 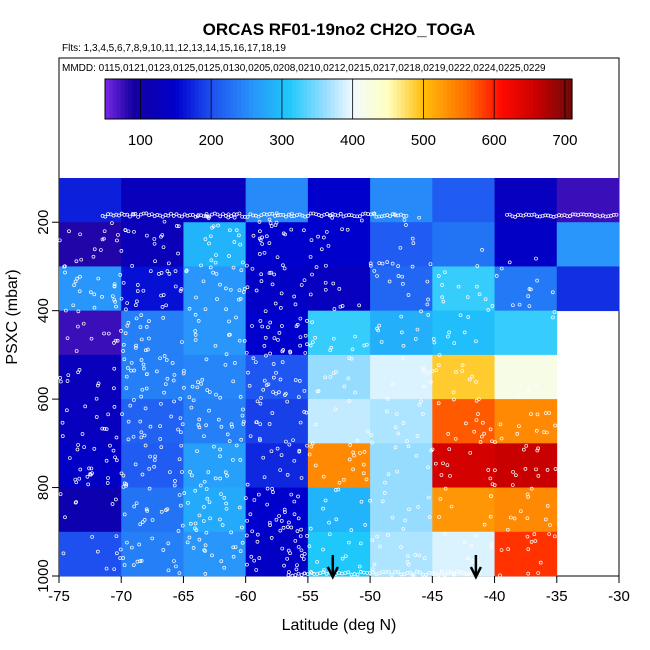 What do you see at coordinates (43, 222) in the screenshot?
I see `y-tick-label: 200` at bounding box center [43, 222].